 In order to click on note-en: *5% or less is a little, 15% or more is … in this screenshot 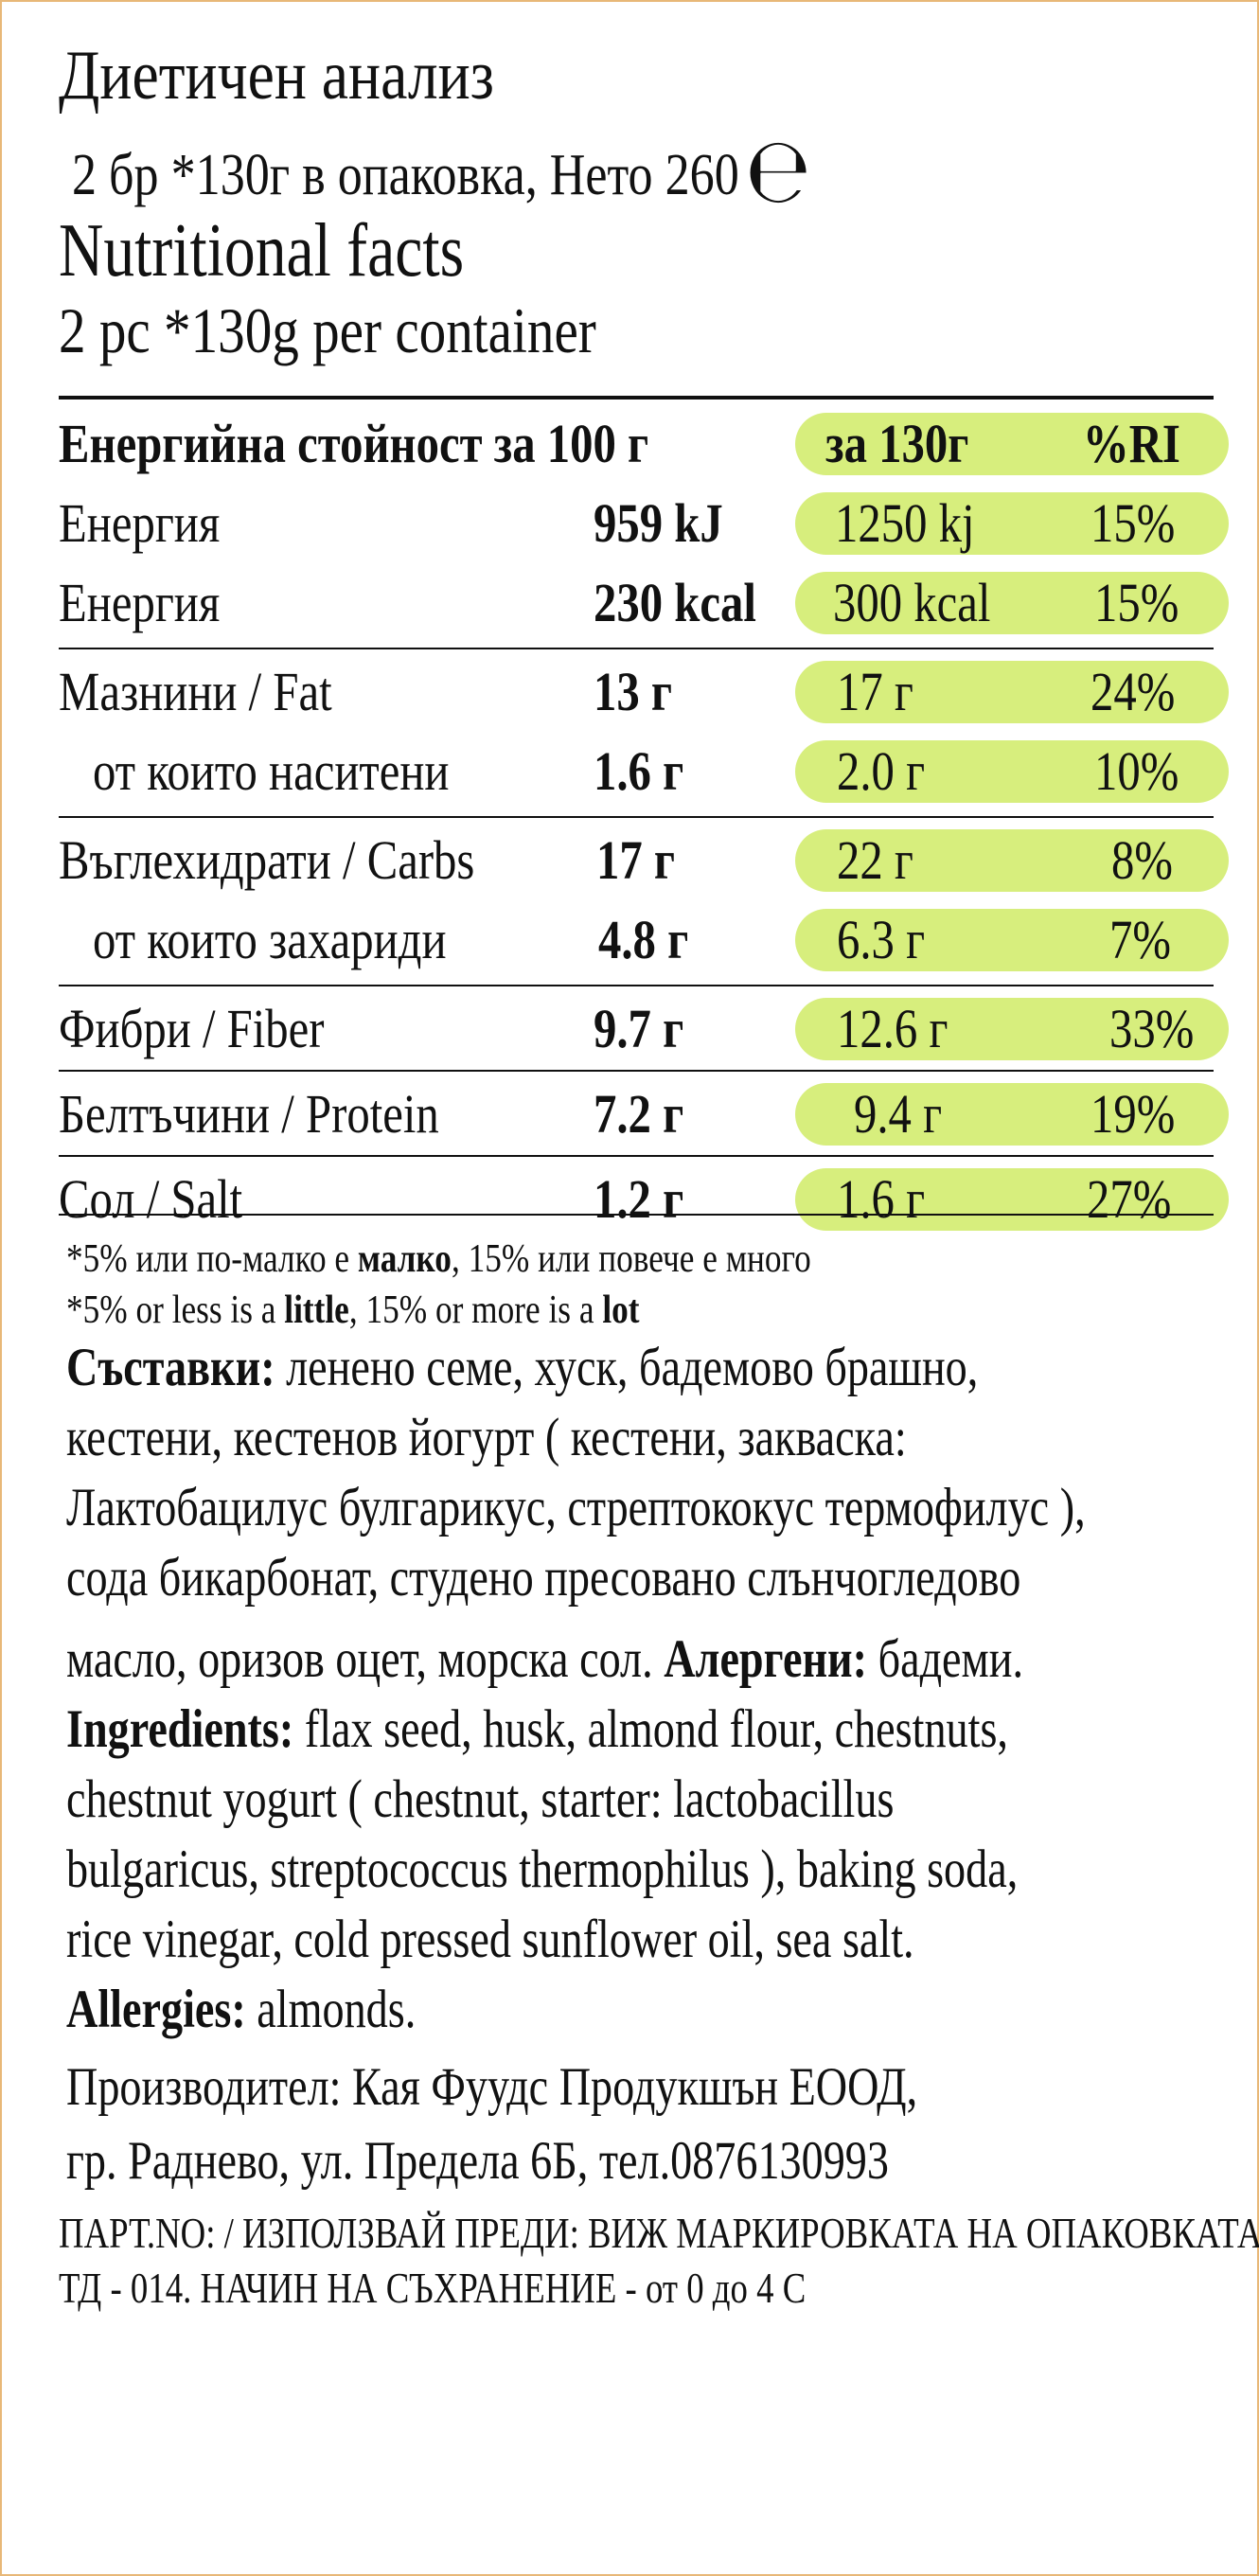, I will do `click(353, 1310)`.